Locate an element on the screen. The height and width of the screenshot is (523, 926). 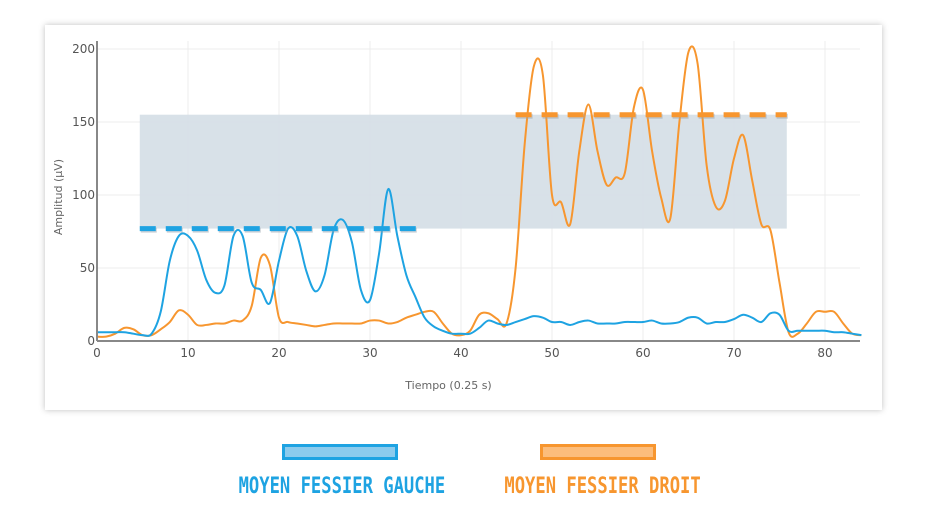
legend-label-droit: MOYEN FESSIER DROIT is located at coordinates (602, 486).